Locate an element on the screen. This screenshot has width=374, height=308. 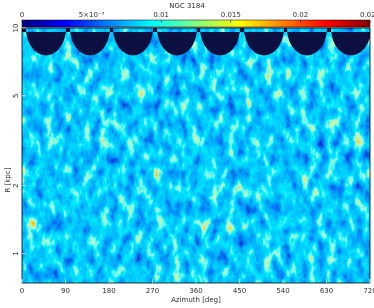
x-tick-label: 450 is located at coordinates (239, 291).